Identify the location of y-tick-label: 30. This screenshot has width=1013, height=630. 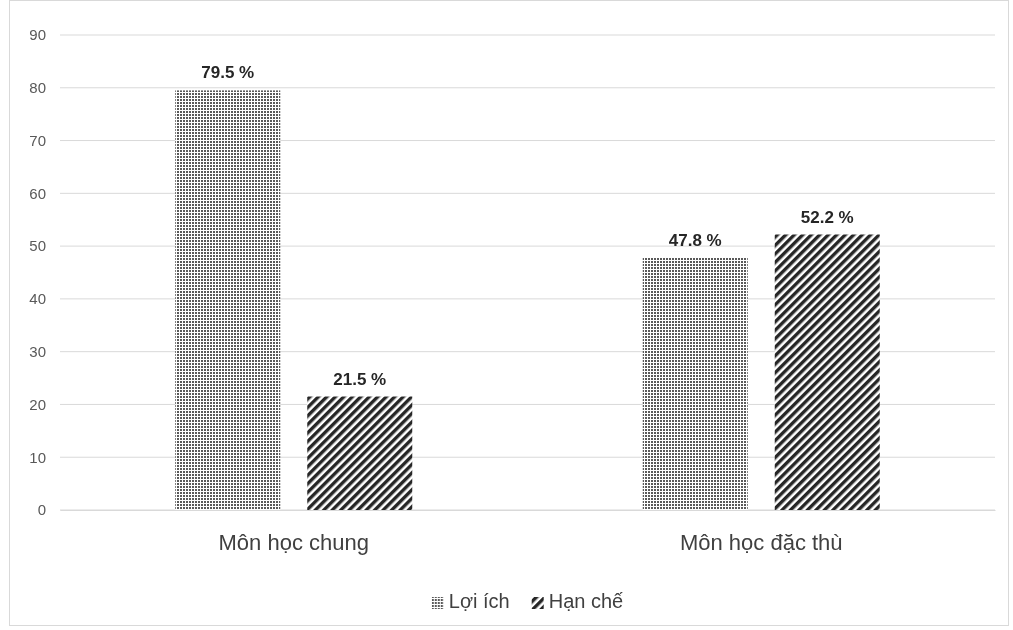
(37, 351).